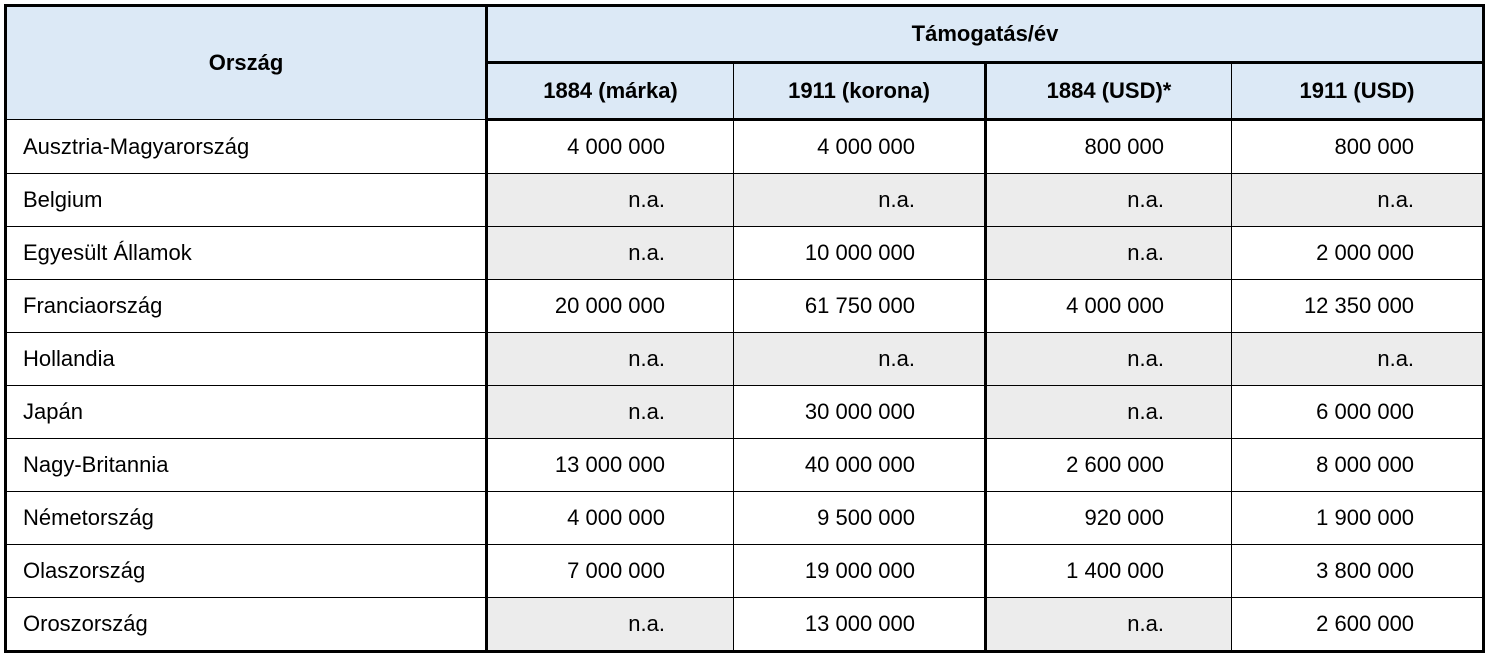  Describe the element at coordinates (1357, 412) in the screenshot. I see `value-cell: 6 000 000` at that location.